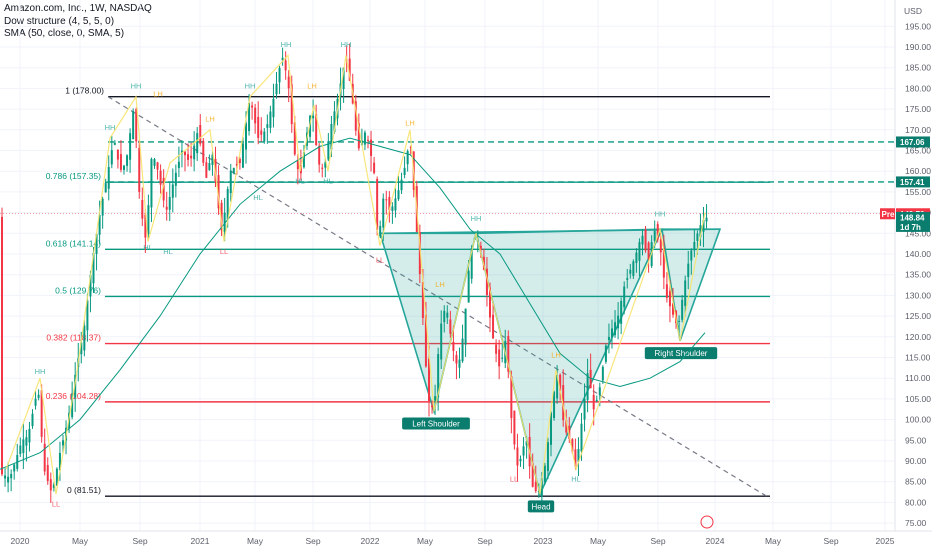 This screenshot has width=932, height=550. Describe the element at coordinates (64, 33) in the screenshot. I see `legend-study-sma: SMA (50, close, 0, SMA, 5)` at that location.